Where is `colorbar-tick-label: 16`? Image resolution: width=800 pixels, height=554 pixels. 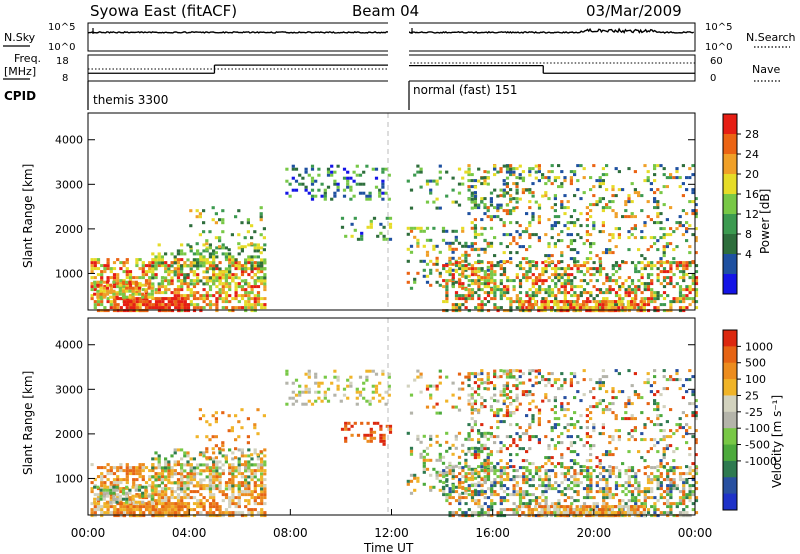
colorbar-tick-label: 16 is located at coordinates (752, 194).